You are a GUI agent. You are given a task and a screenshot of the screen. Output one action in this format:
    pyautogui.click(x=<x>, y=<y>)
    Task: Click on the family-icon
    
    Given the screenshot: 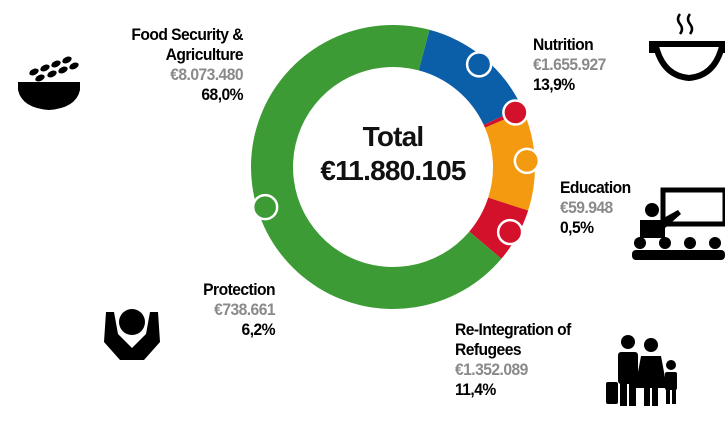 What is the action you would take?
    pyautogui.click(x=641, y=370)
    